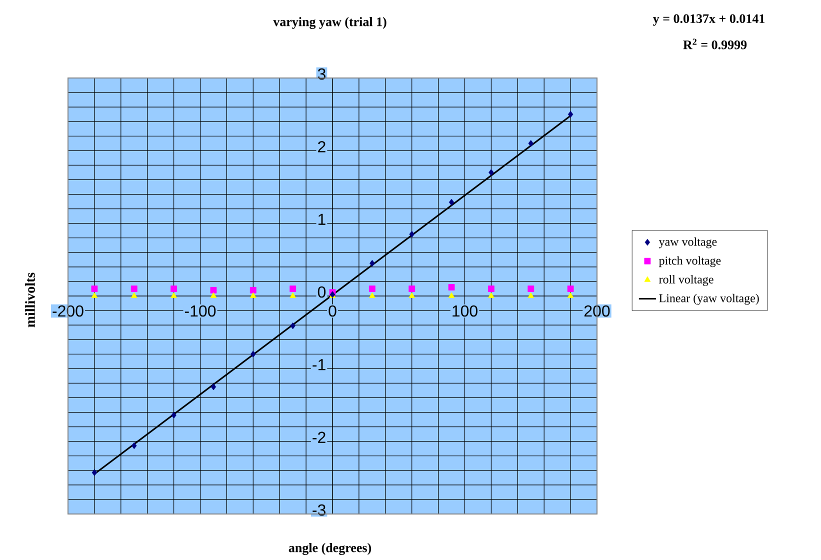 The image size is (821, 560). What do you see at coordinates (332, 311) in the screenshot?
I see `x-tick-label: 0` at bounding box center [332, 311].